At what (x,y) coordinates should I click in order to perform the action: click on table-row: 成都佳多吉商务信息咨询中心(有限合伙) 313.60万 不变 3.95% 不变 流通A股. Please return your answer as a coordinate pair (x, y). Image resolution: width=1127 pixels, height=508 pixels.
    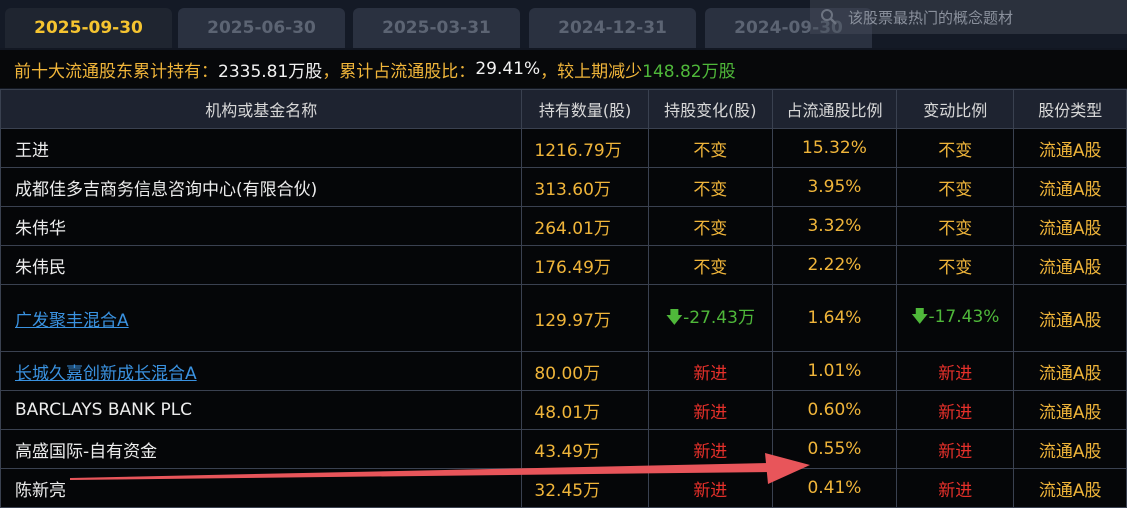
    Looking at the image, I should click on (563, 187).